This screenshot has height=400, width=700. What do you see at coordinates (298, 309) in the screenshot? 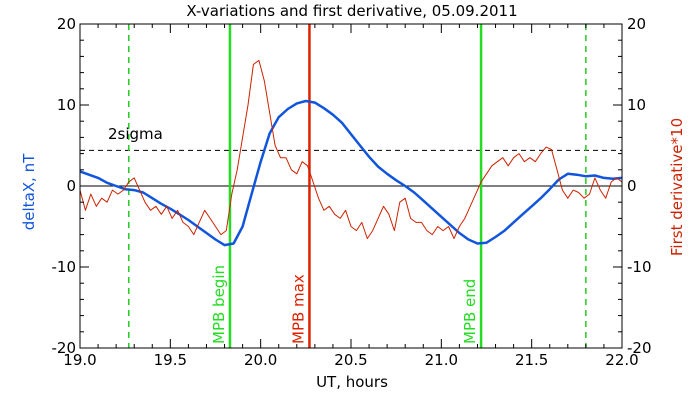
I see `marker-label-2: MPB max` at bounding box center [298, 309].